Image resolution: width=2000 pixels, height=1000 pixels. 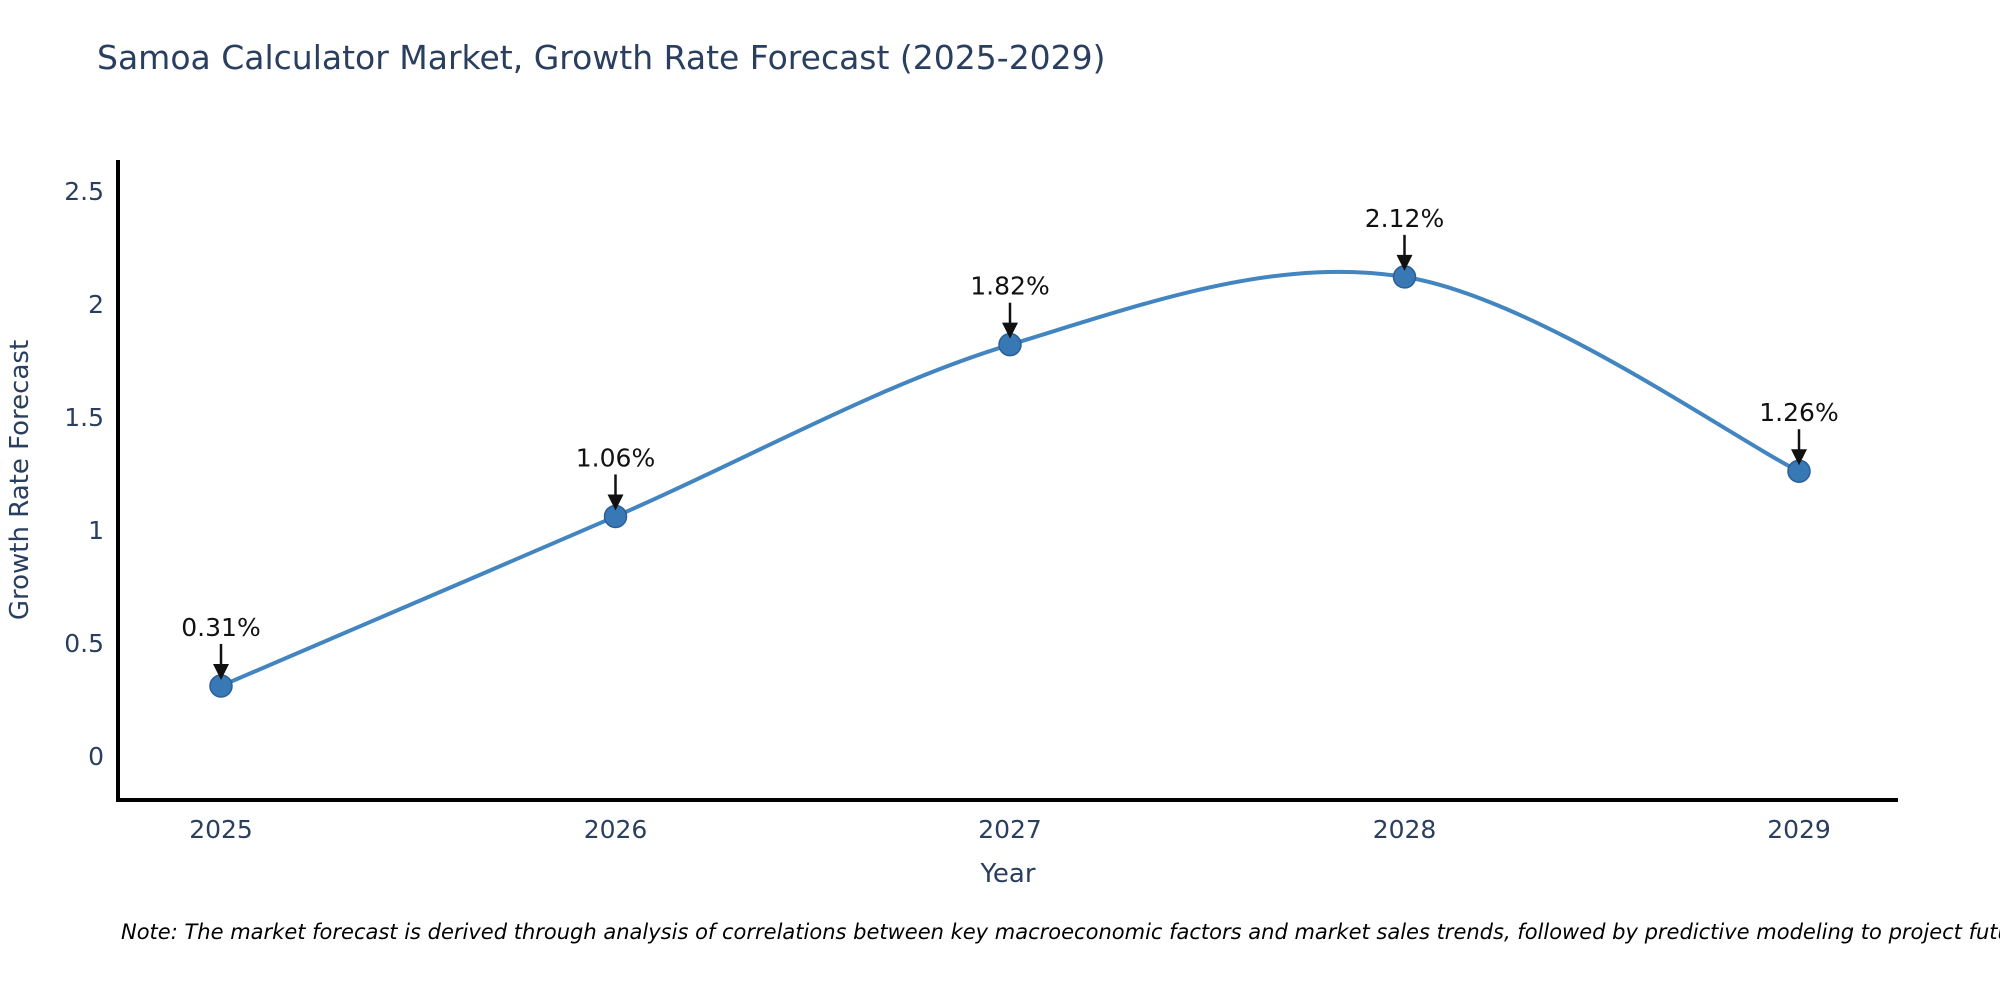 I want to click on data-point-label: 0.31%, so click(x=220, y=627).